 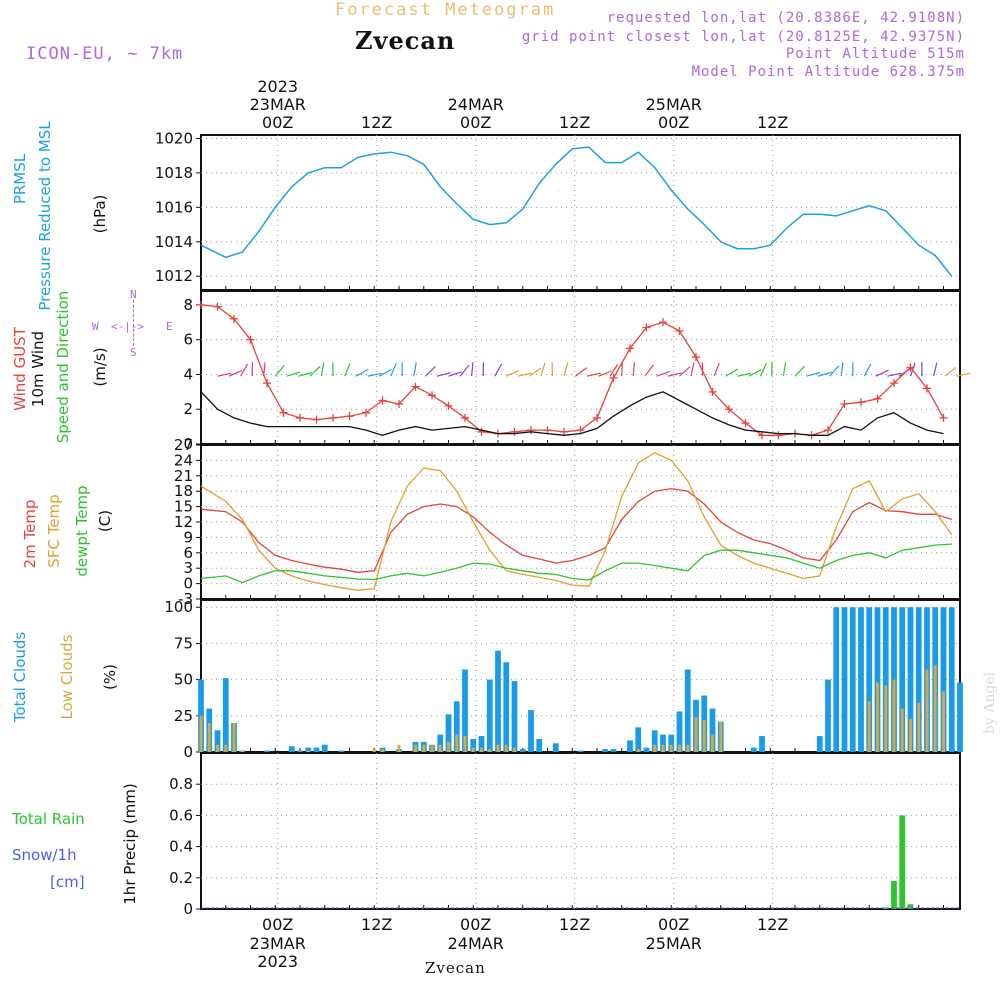 What do you see at coordinates (475, 122) in the screenshot?
I see `top-time-tick-2: 00Z` at bounding box center [475, 122].